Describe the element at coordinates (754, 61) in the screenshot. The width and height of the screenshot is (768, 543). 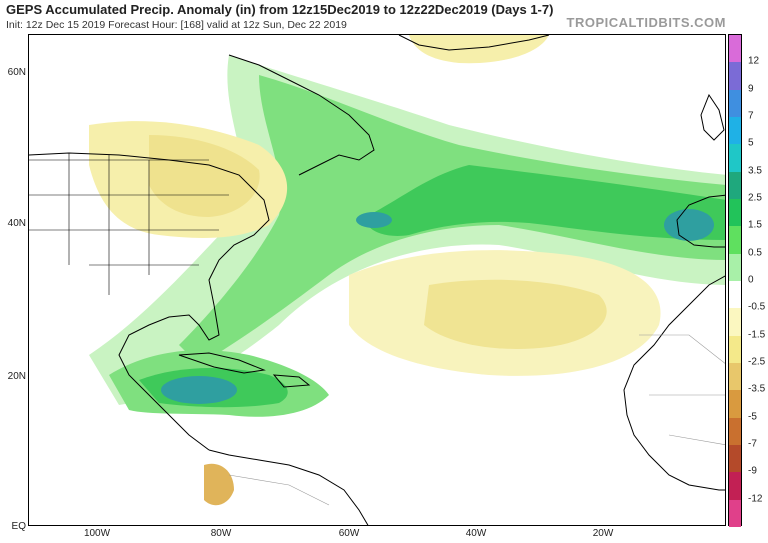
I see `colorbar-label: 12` at that location.